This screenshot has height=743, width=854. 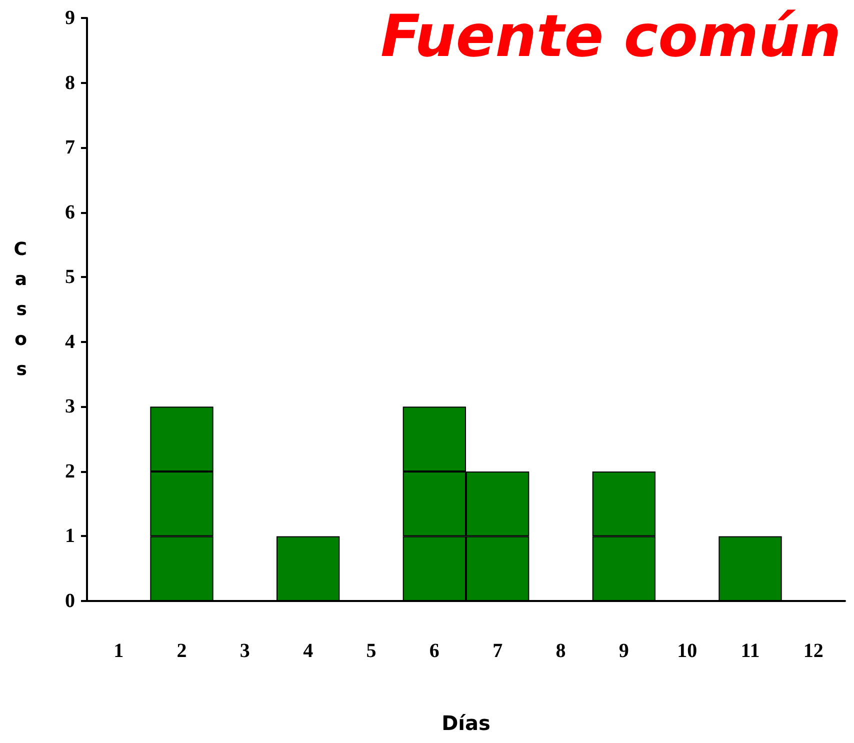 I want to click on x-tick-label: 6, so click(x=434, y=651).